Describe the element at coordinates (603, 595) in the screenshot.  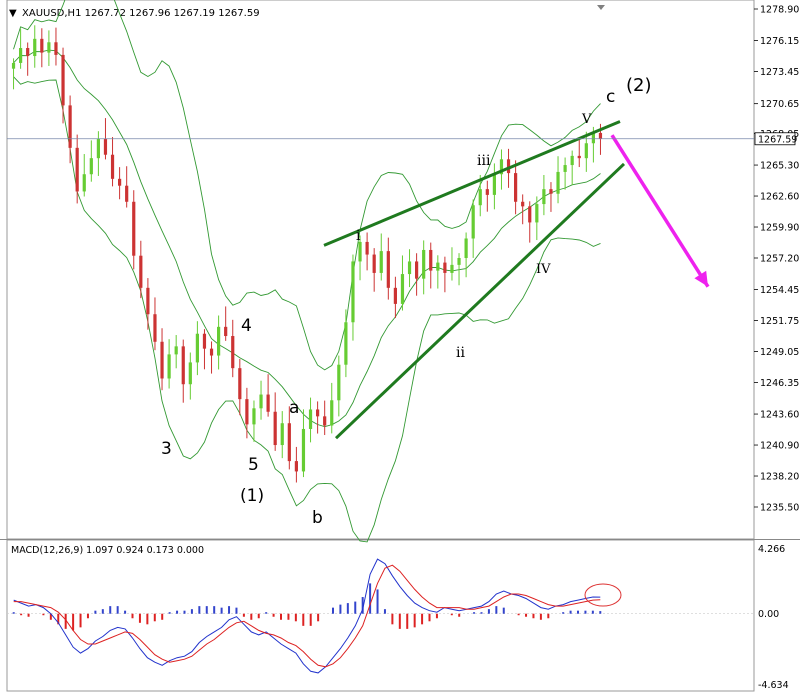
I see `macd-highlight-ellipse` at that location.